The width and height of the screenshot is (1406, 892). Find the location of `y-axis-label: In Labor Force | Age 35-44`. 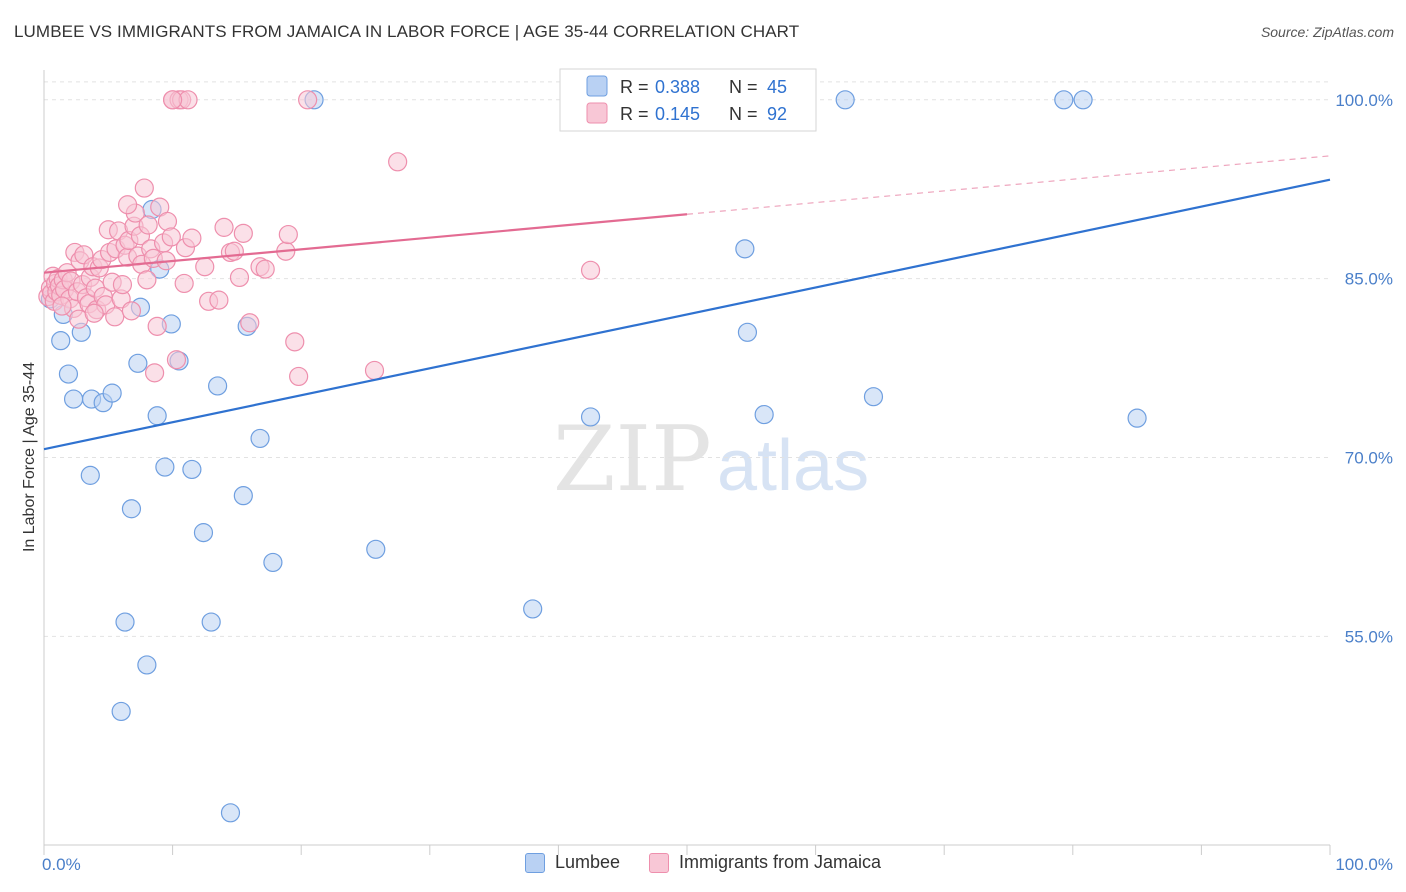

y-axis-label: In Labor Force | Age 35-44 is located at coordinates (29, 457).